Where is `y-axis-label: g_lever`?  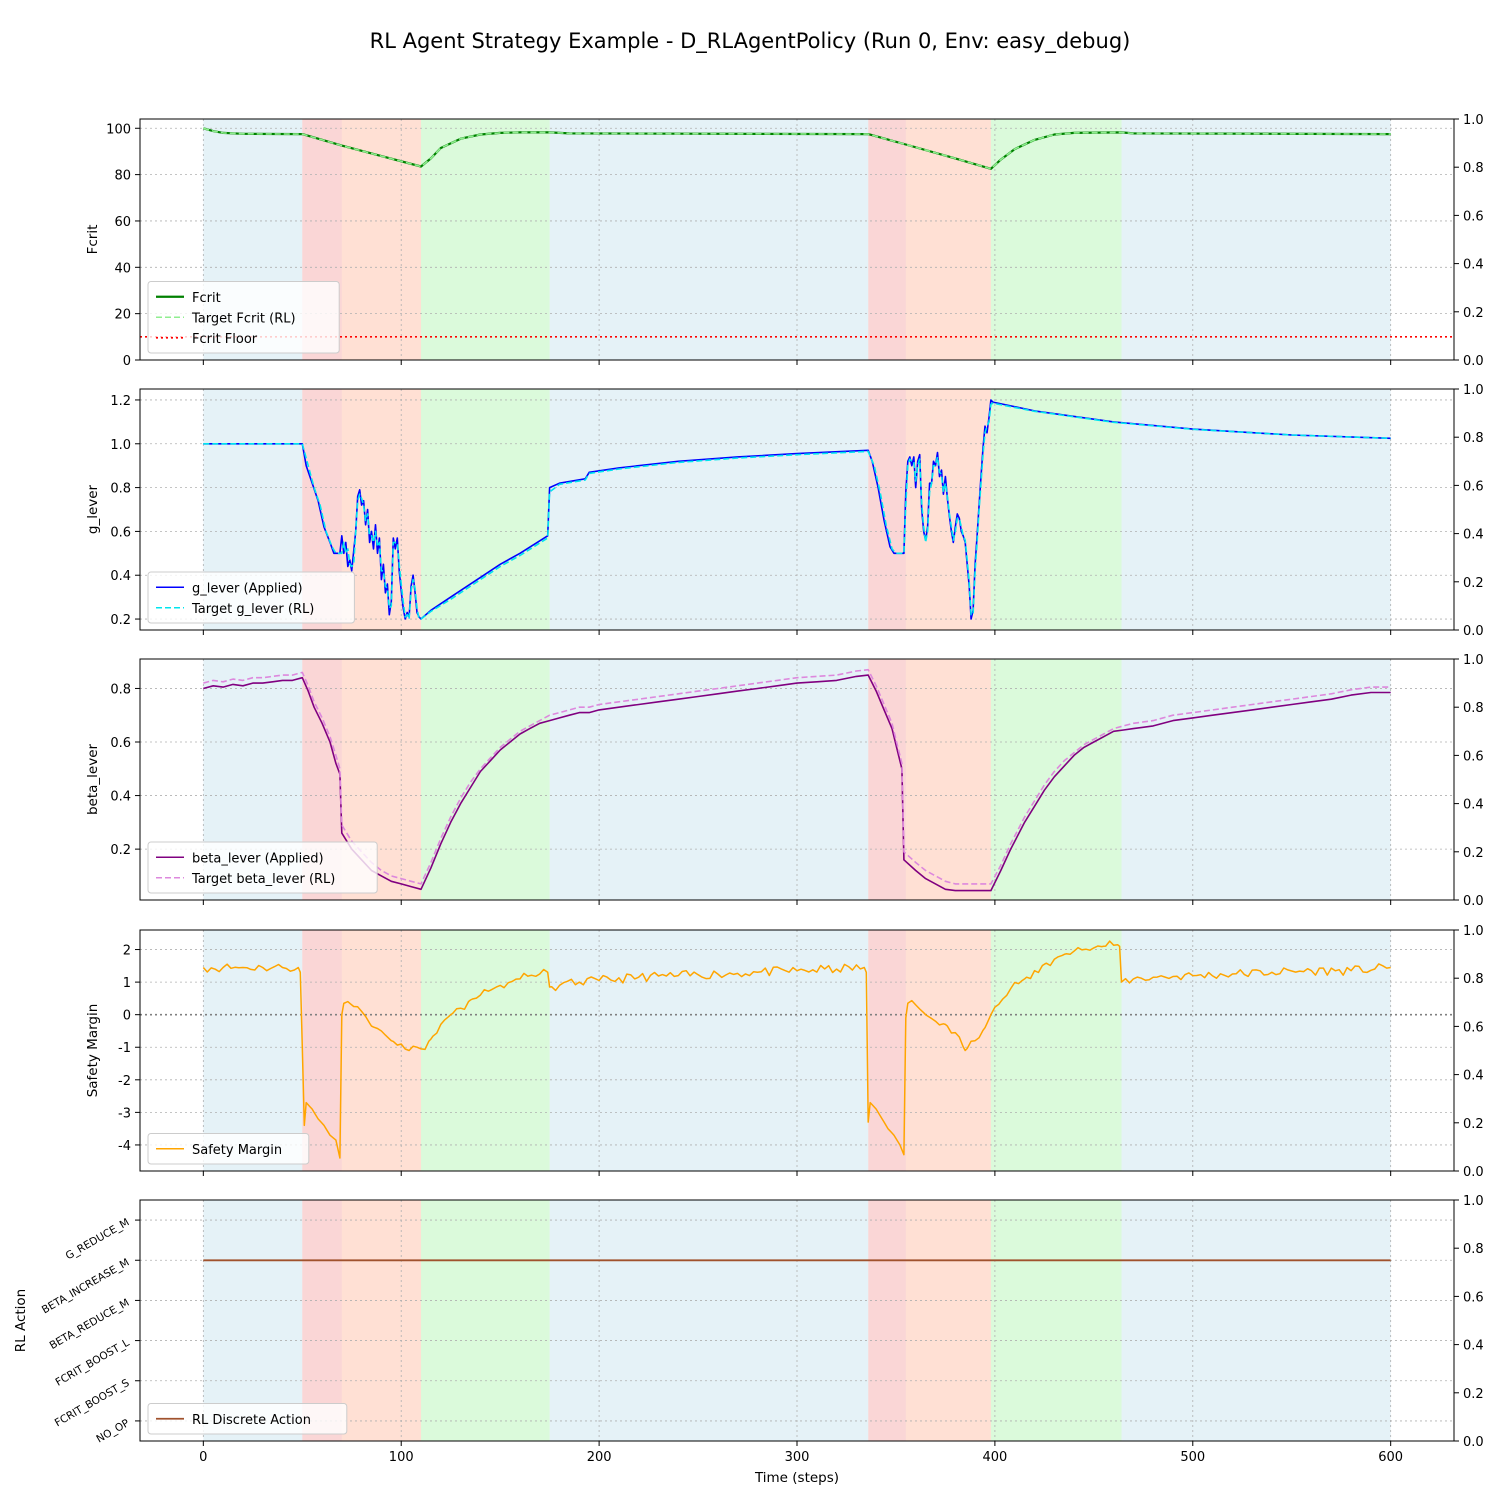 y-axis-label: g_lever is located at coordinates (93, 509).